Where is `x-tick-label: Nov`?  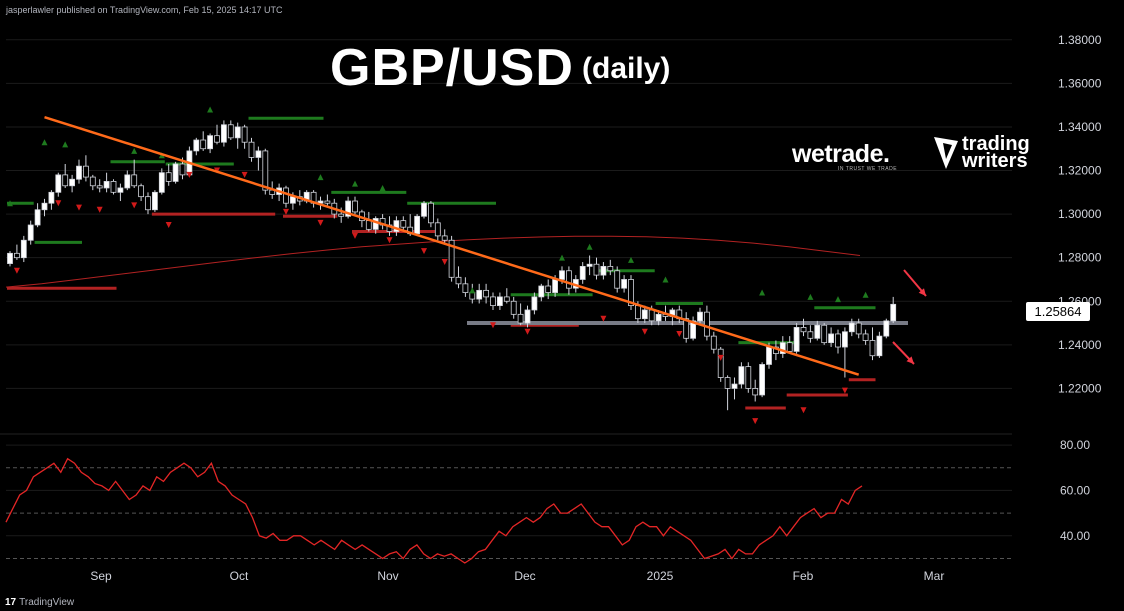 x-tick-label: Nov is located at coordinates (387, 576).